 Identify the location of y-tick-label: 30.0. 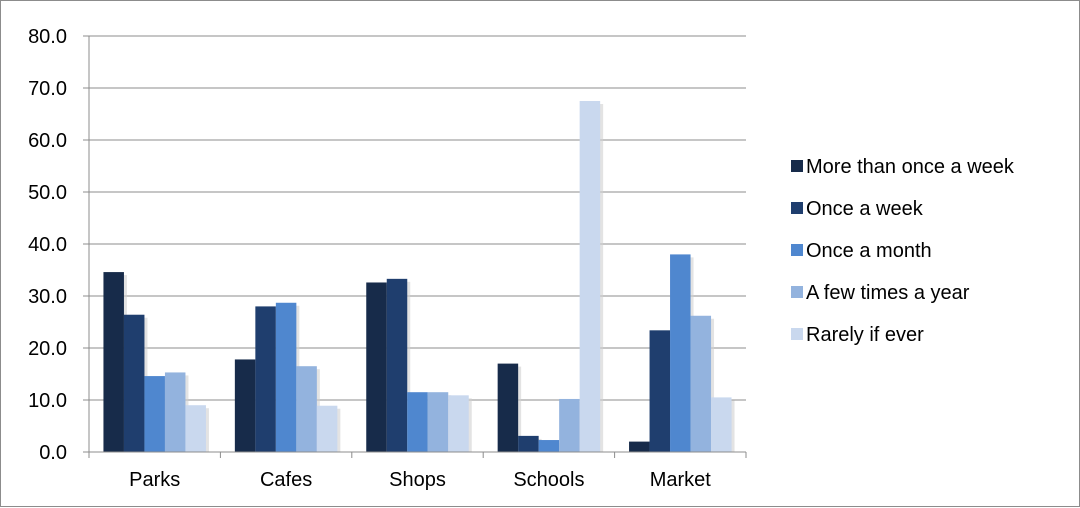
(47, 297).